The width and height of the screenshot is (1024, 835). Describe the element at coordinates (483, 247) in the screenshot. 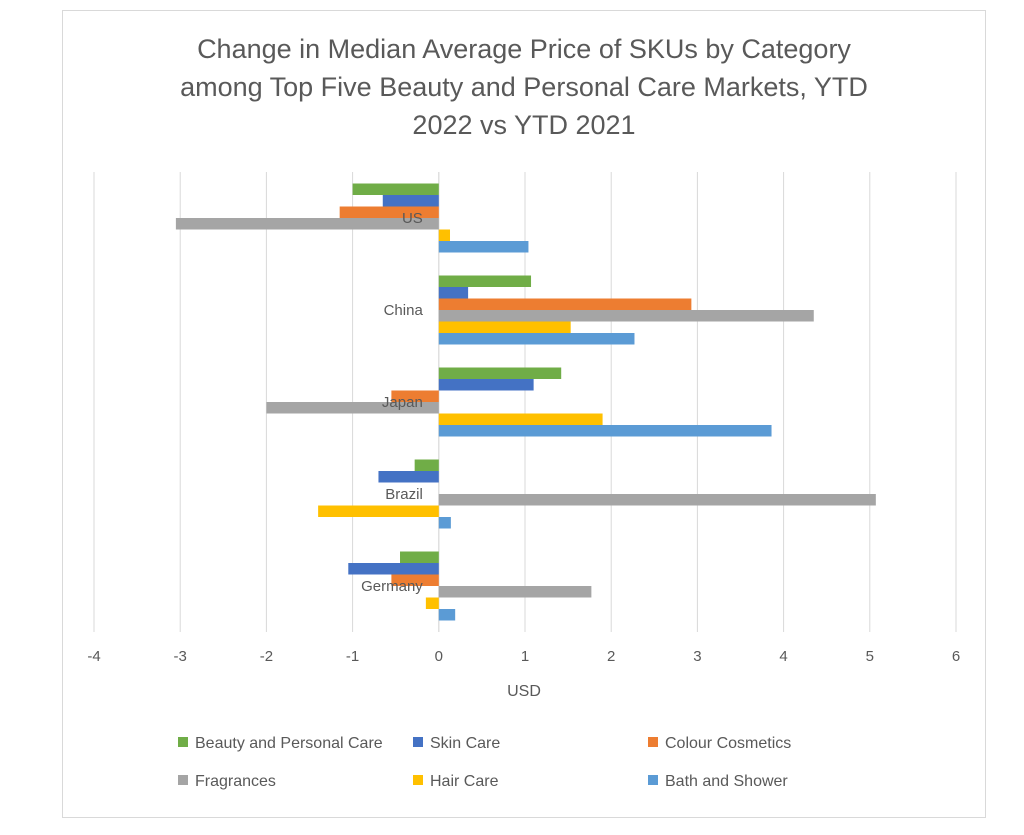

I see `bar-us-bath-and-shower` at that location.